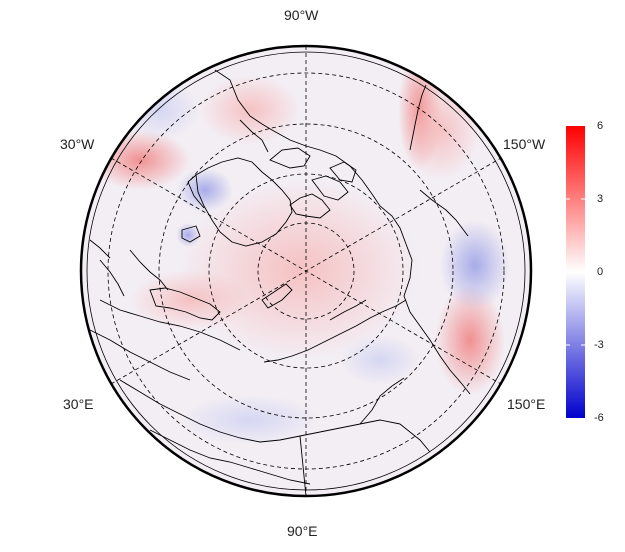  What do you see at coordinates (600, 199) in the screenshot?
I see `colorbar-tick-label: 3` at bounding box center [600, 199].